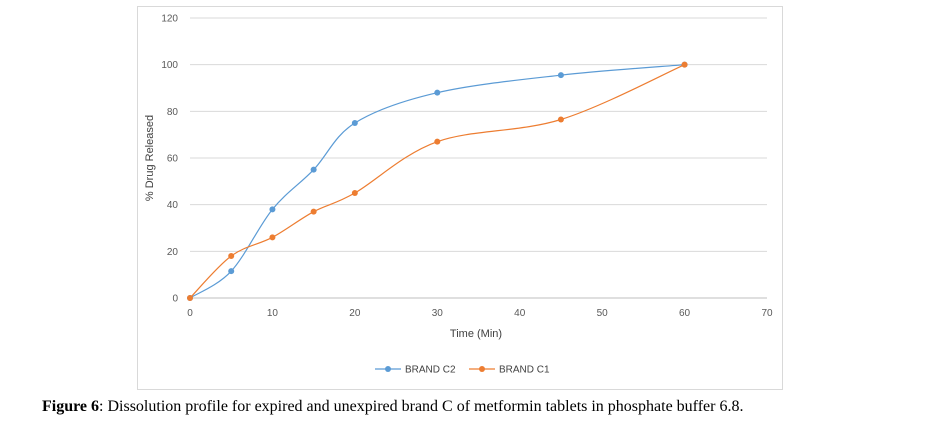 This screenshot has height=423, width=948. What do you see at coordinates (603, 313) in the screenshot?
I see `x-tick-label: 50` at bounding box center [603, 313].